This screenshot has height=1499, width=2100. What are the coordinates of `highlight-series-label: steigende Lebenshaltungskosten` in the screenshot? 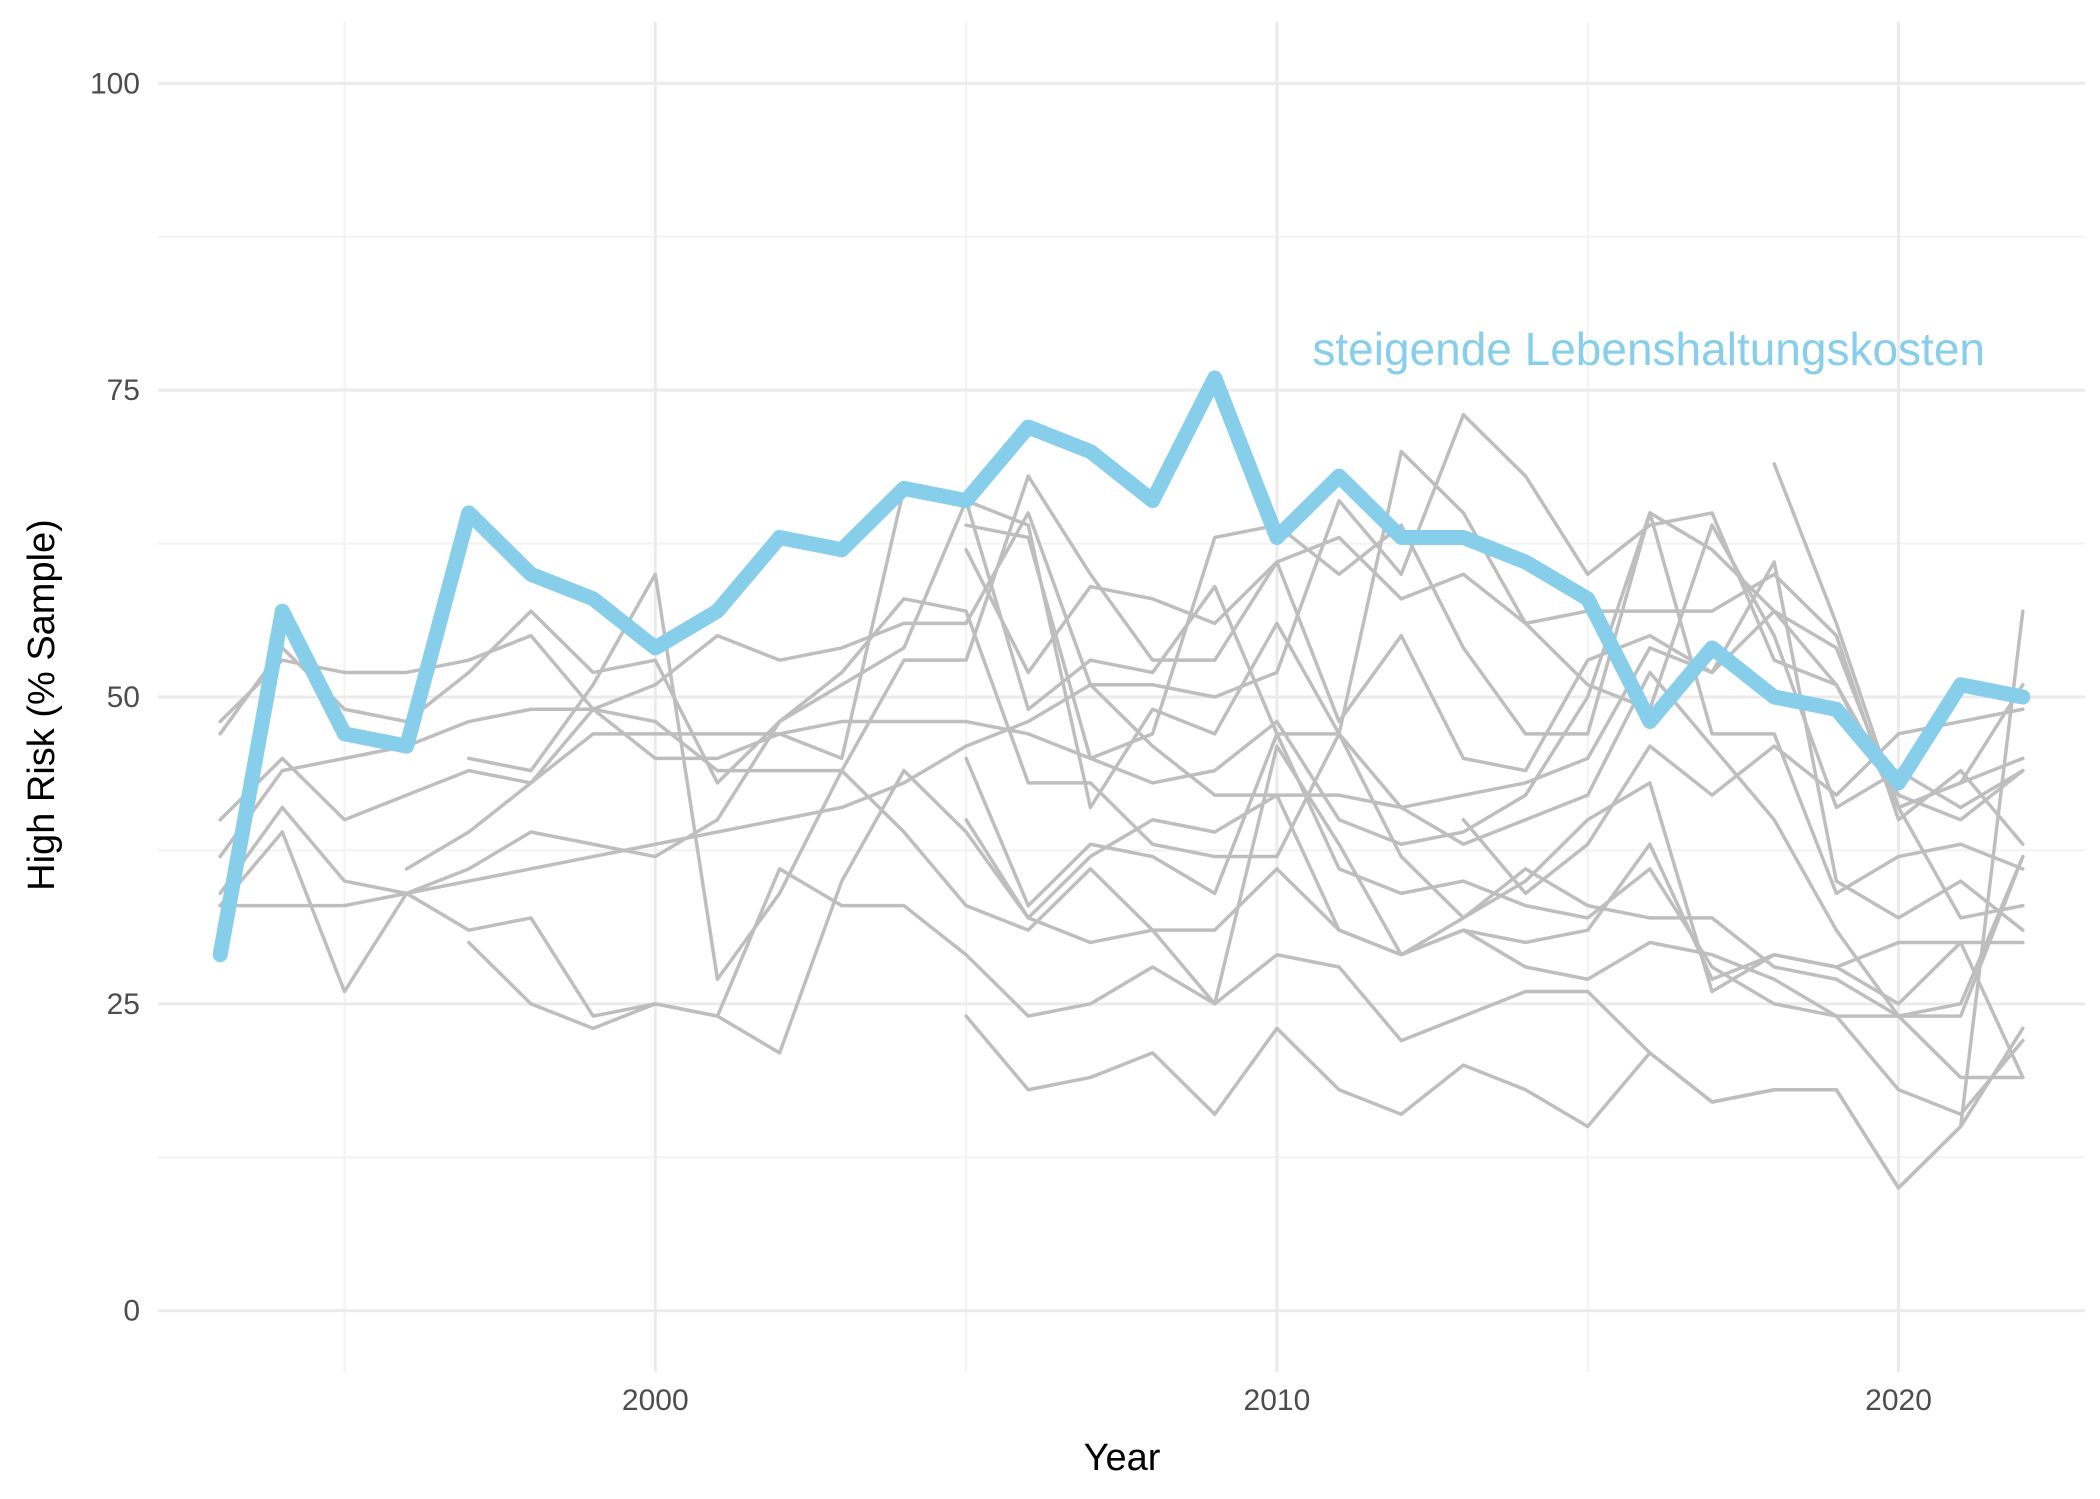 It's located at (1648, 349).